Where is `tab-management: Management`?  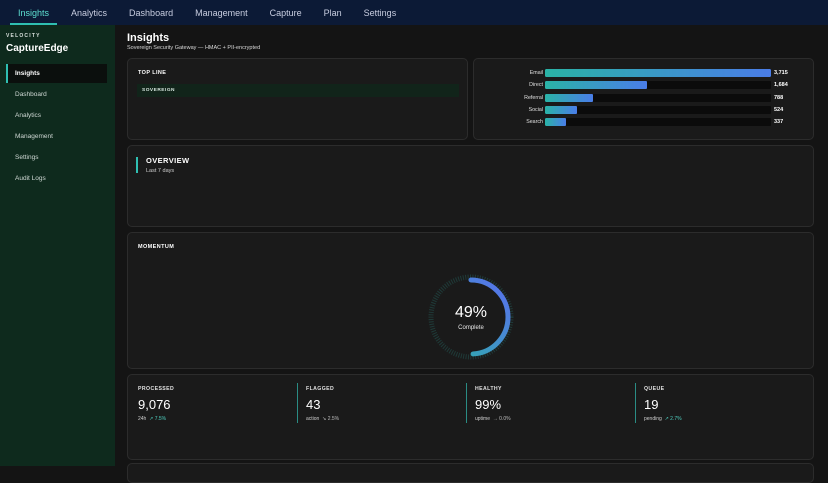 tab-management: Management is located at coordinates (221, 12).